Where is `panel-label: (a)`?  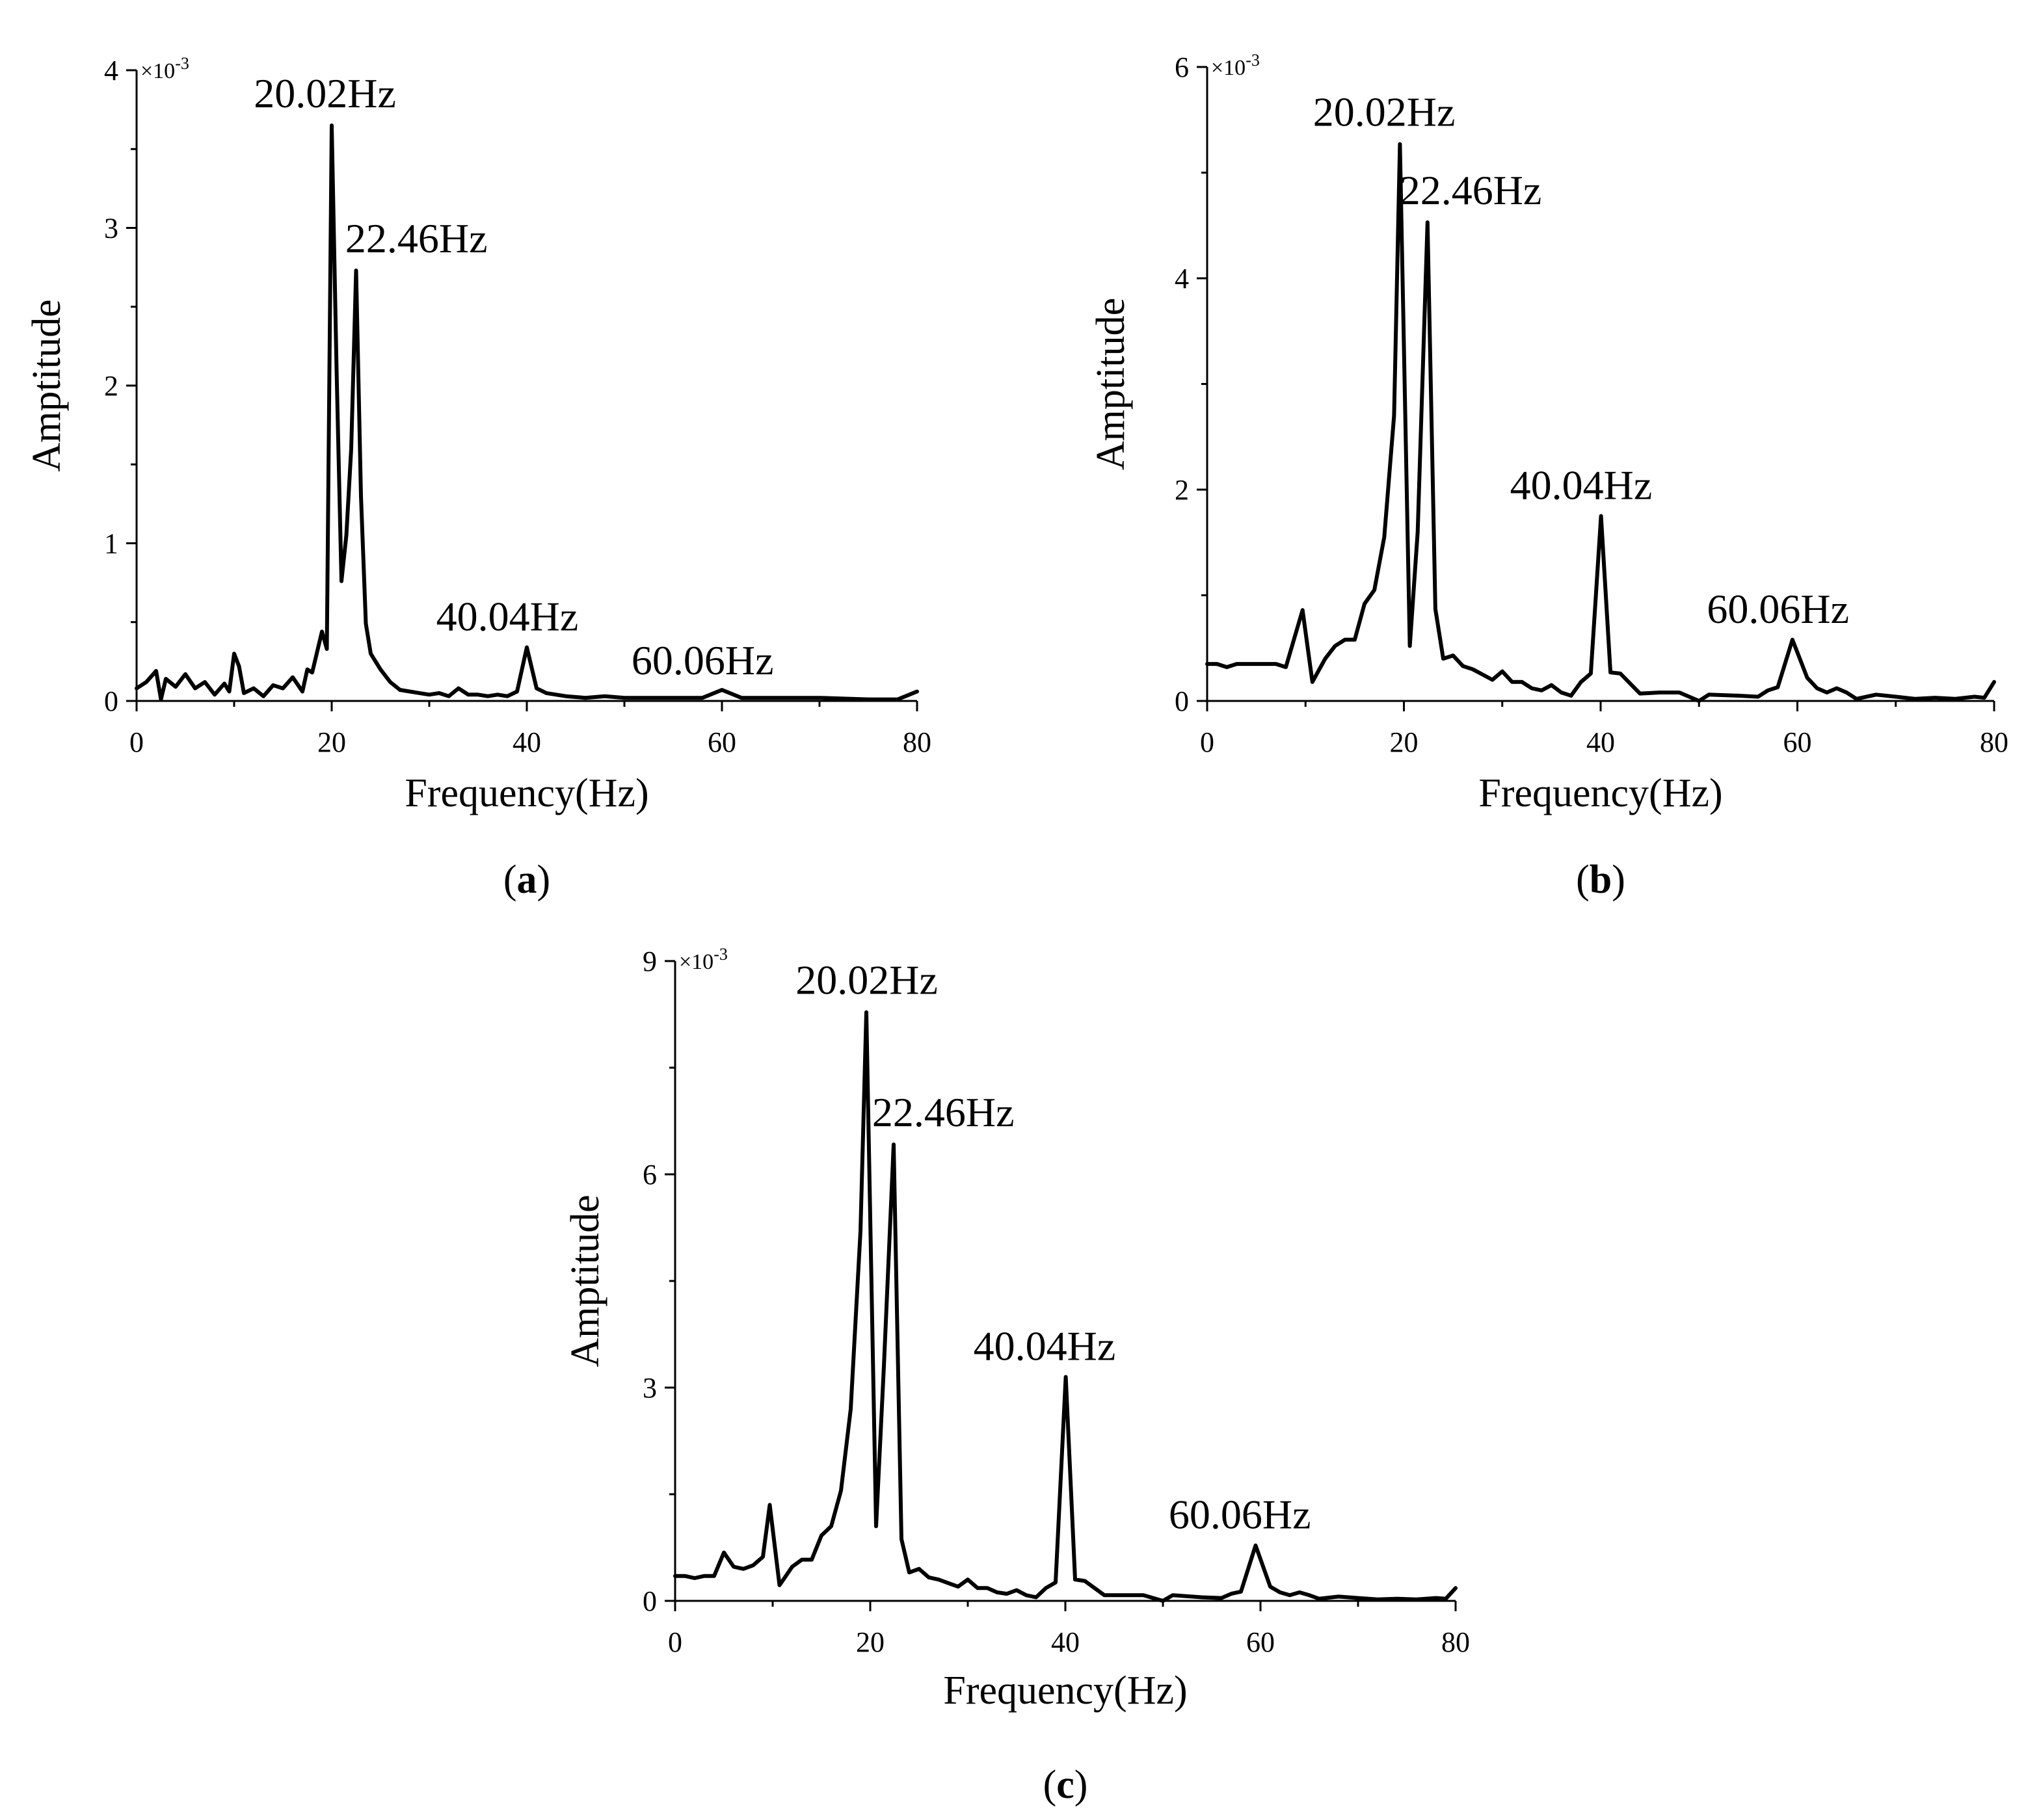
panel-label: (a) is located at coordinates (526, 880).